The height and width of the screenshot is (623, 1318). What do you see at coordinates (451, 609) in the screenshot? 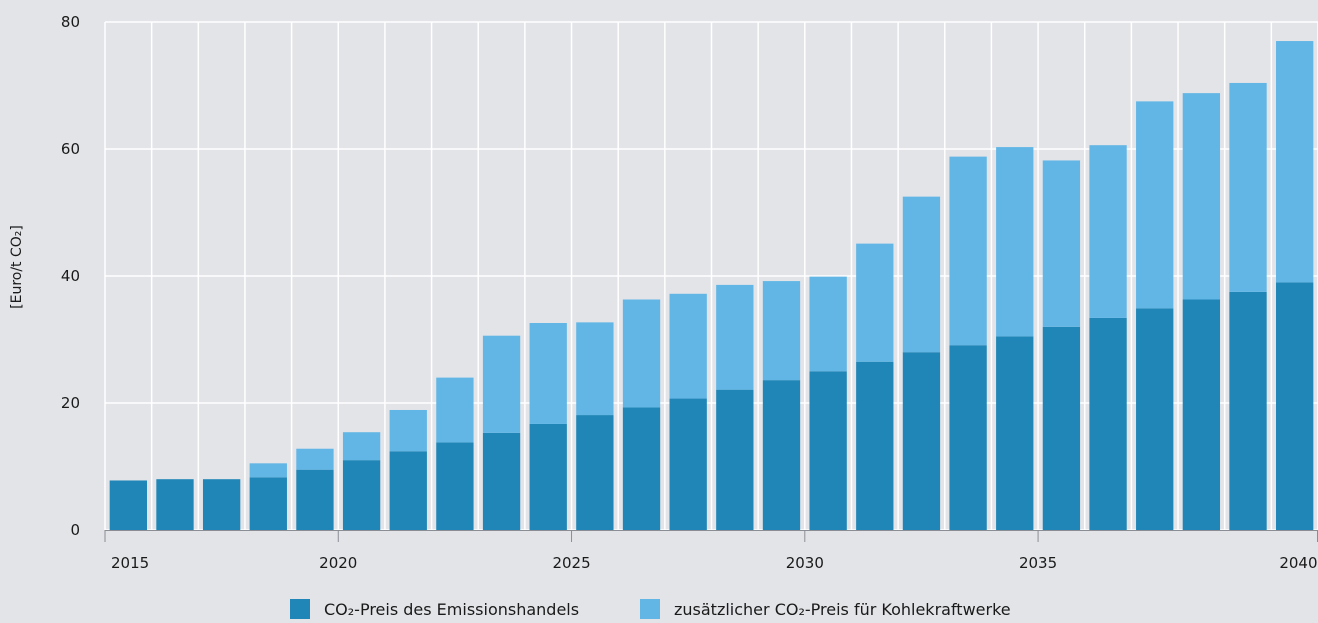
I see `legend-label: CO₂-Preis des Emissionshandels` at bounding box center [451, 609].